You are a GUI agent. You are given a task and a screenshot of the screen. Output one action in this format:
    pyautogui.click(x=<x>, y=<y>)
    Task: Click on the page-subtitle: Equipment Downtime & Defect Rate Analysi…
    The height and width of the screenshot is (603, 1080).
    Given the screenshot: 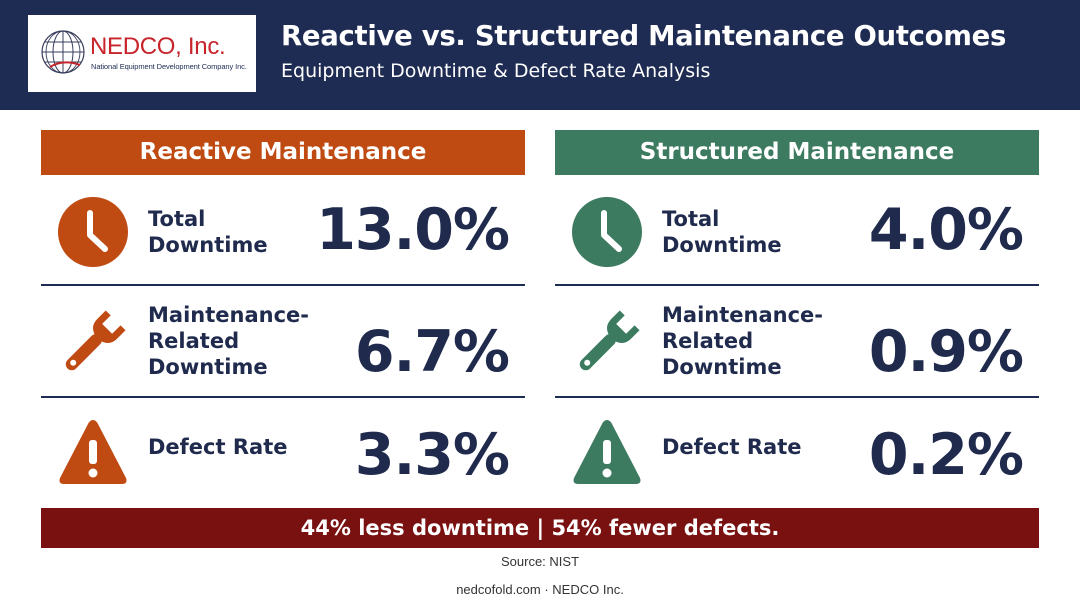 What is the action you would take?
    pyautogui.click(x=496, y=71)
    